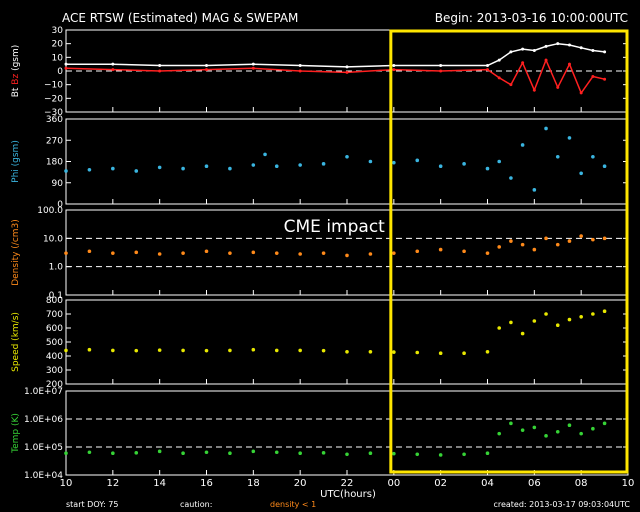 This screenshot has height=512, width=640. What do you see at coordinates (58, 31) in the screenshot?
I see `y-tick-label: 30` at bounding box center [58, 31].